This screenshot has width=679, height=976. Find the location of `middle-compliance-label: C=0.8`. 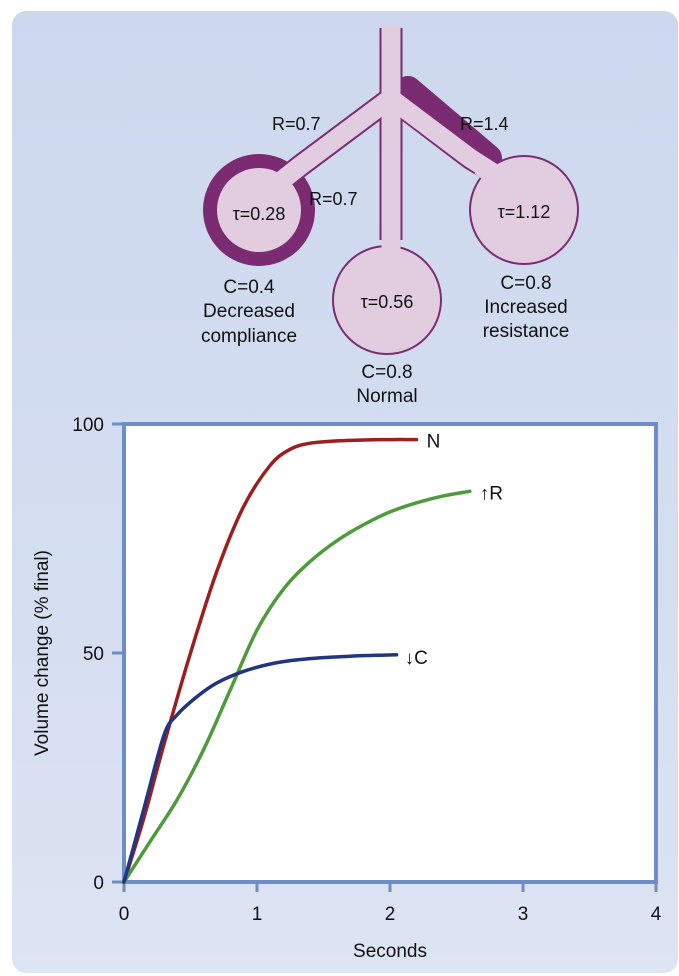

middle-compliance-label: C=0.8 is located at coordinates (386, 372).